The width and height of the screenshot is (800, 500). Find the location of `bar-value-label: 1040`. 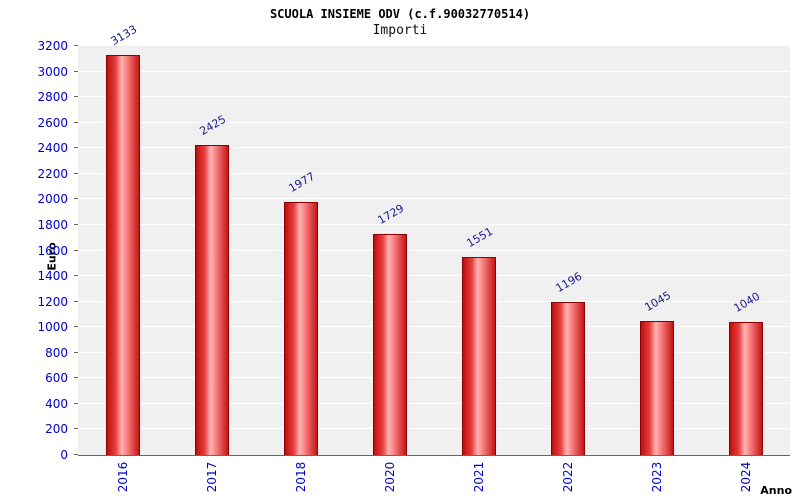

bar-value-label: 1040 is located at coordinates (746, 302).